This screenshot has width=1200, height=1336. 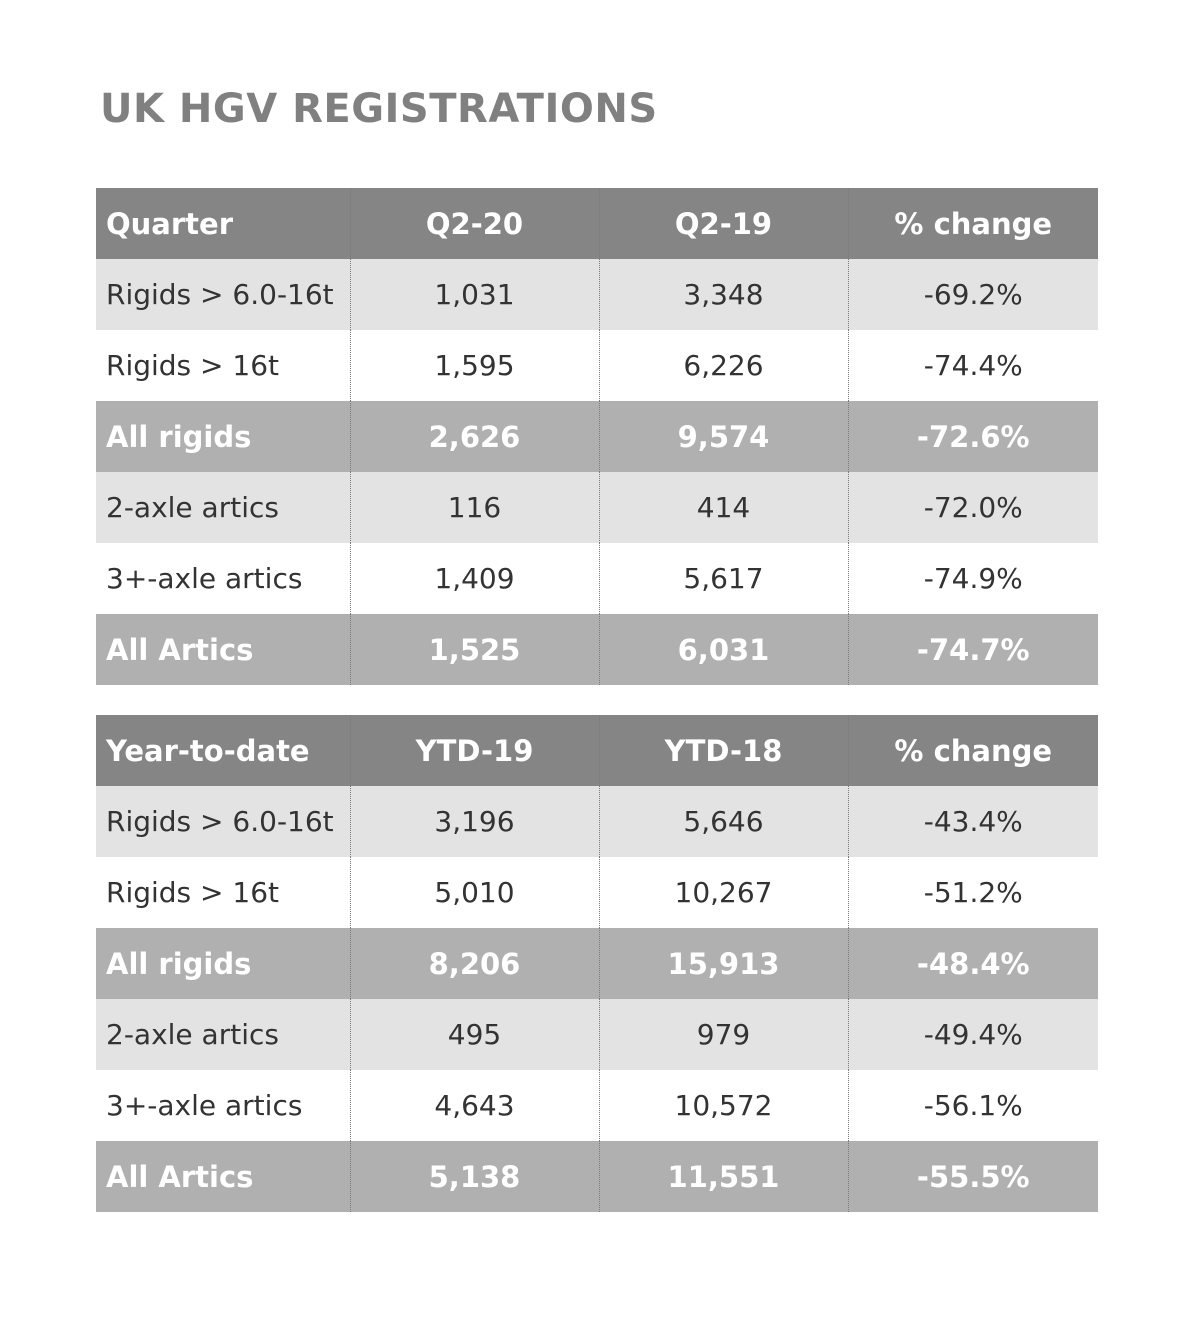 I want to click on table-cell: 11,551, so click(x=723, y=1176).